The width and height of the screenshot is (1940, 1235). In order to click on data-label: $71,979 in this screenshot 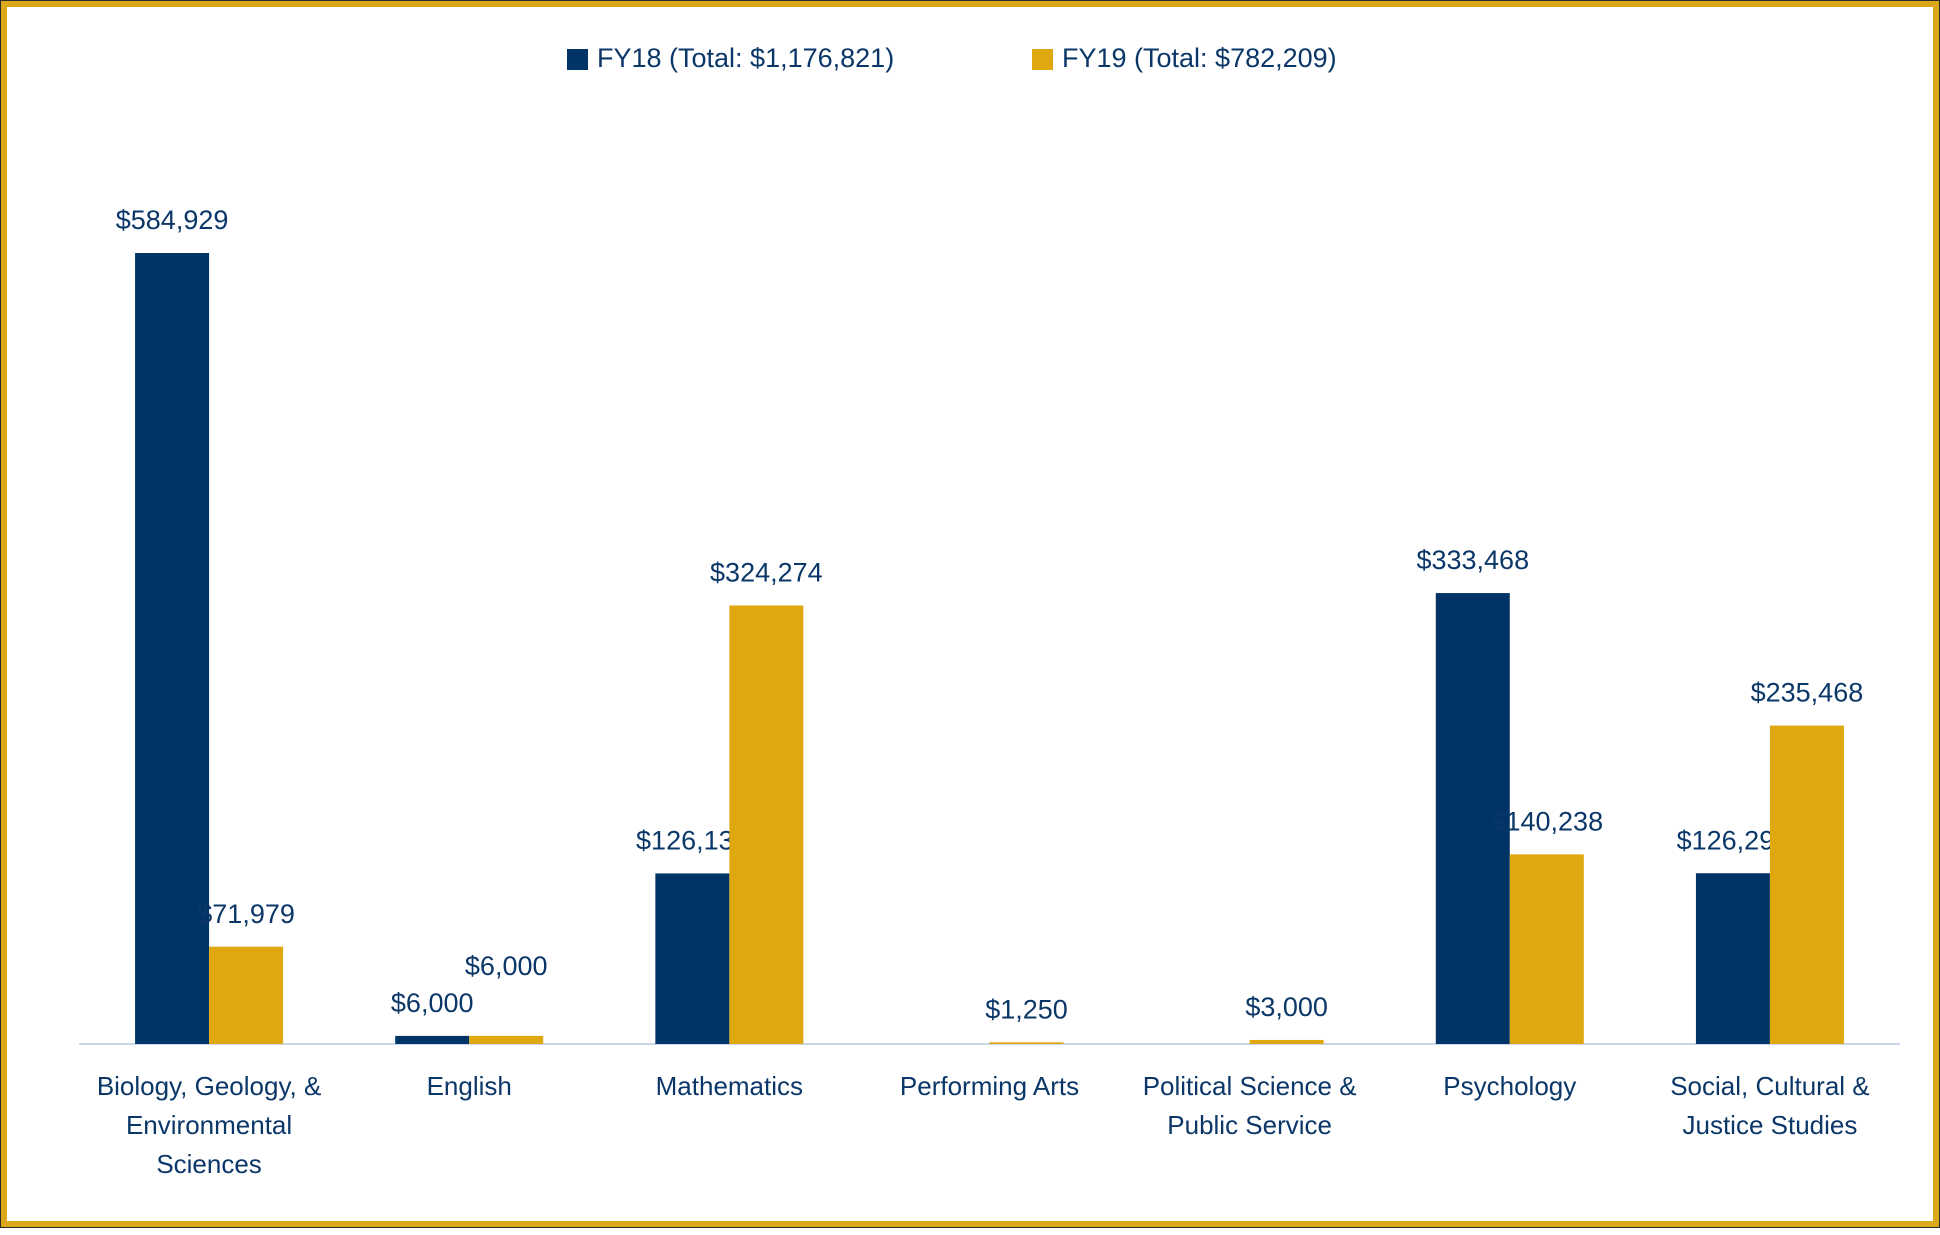, I will do `click(246, 914)`.